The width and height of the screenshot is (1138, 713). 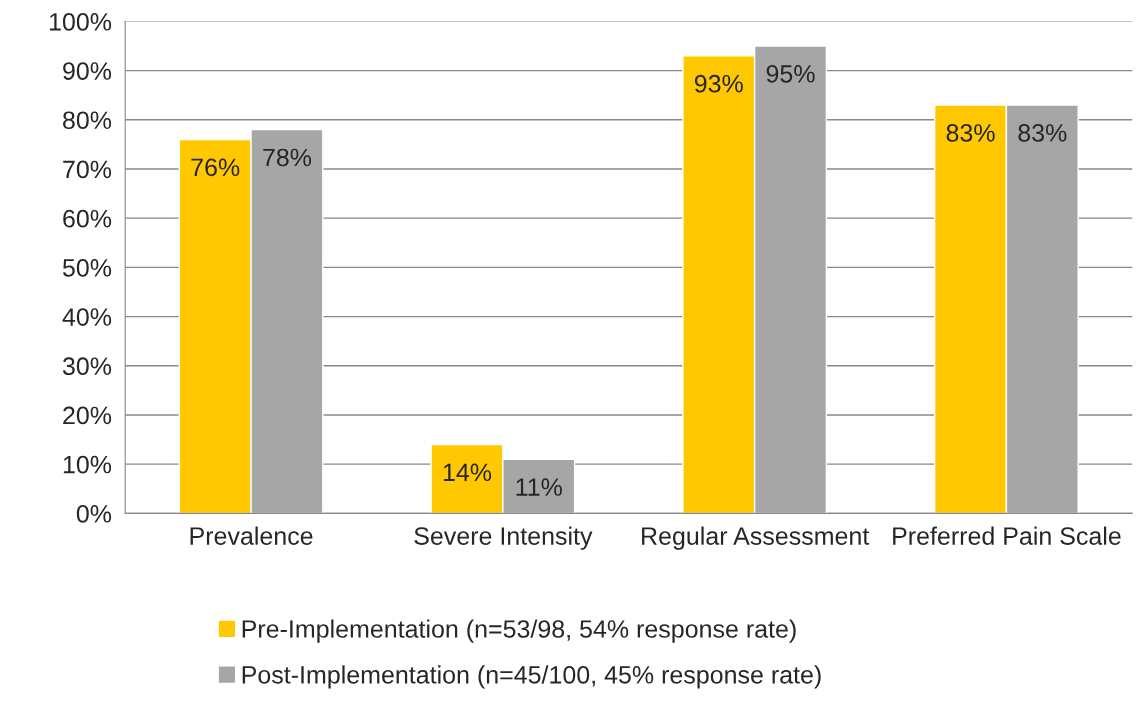 I want to click on y-tick-label: 50%, so click(x=87, y=267).